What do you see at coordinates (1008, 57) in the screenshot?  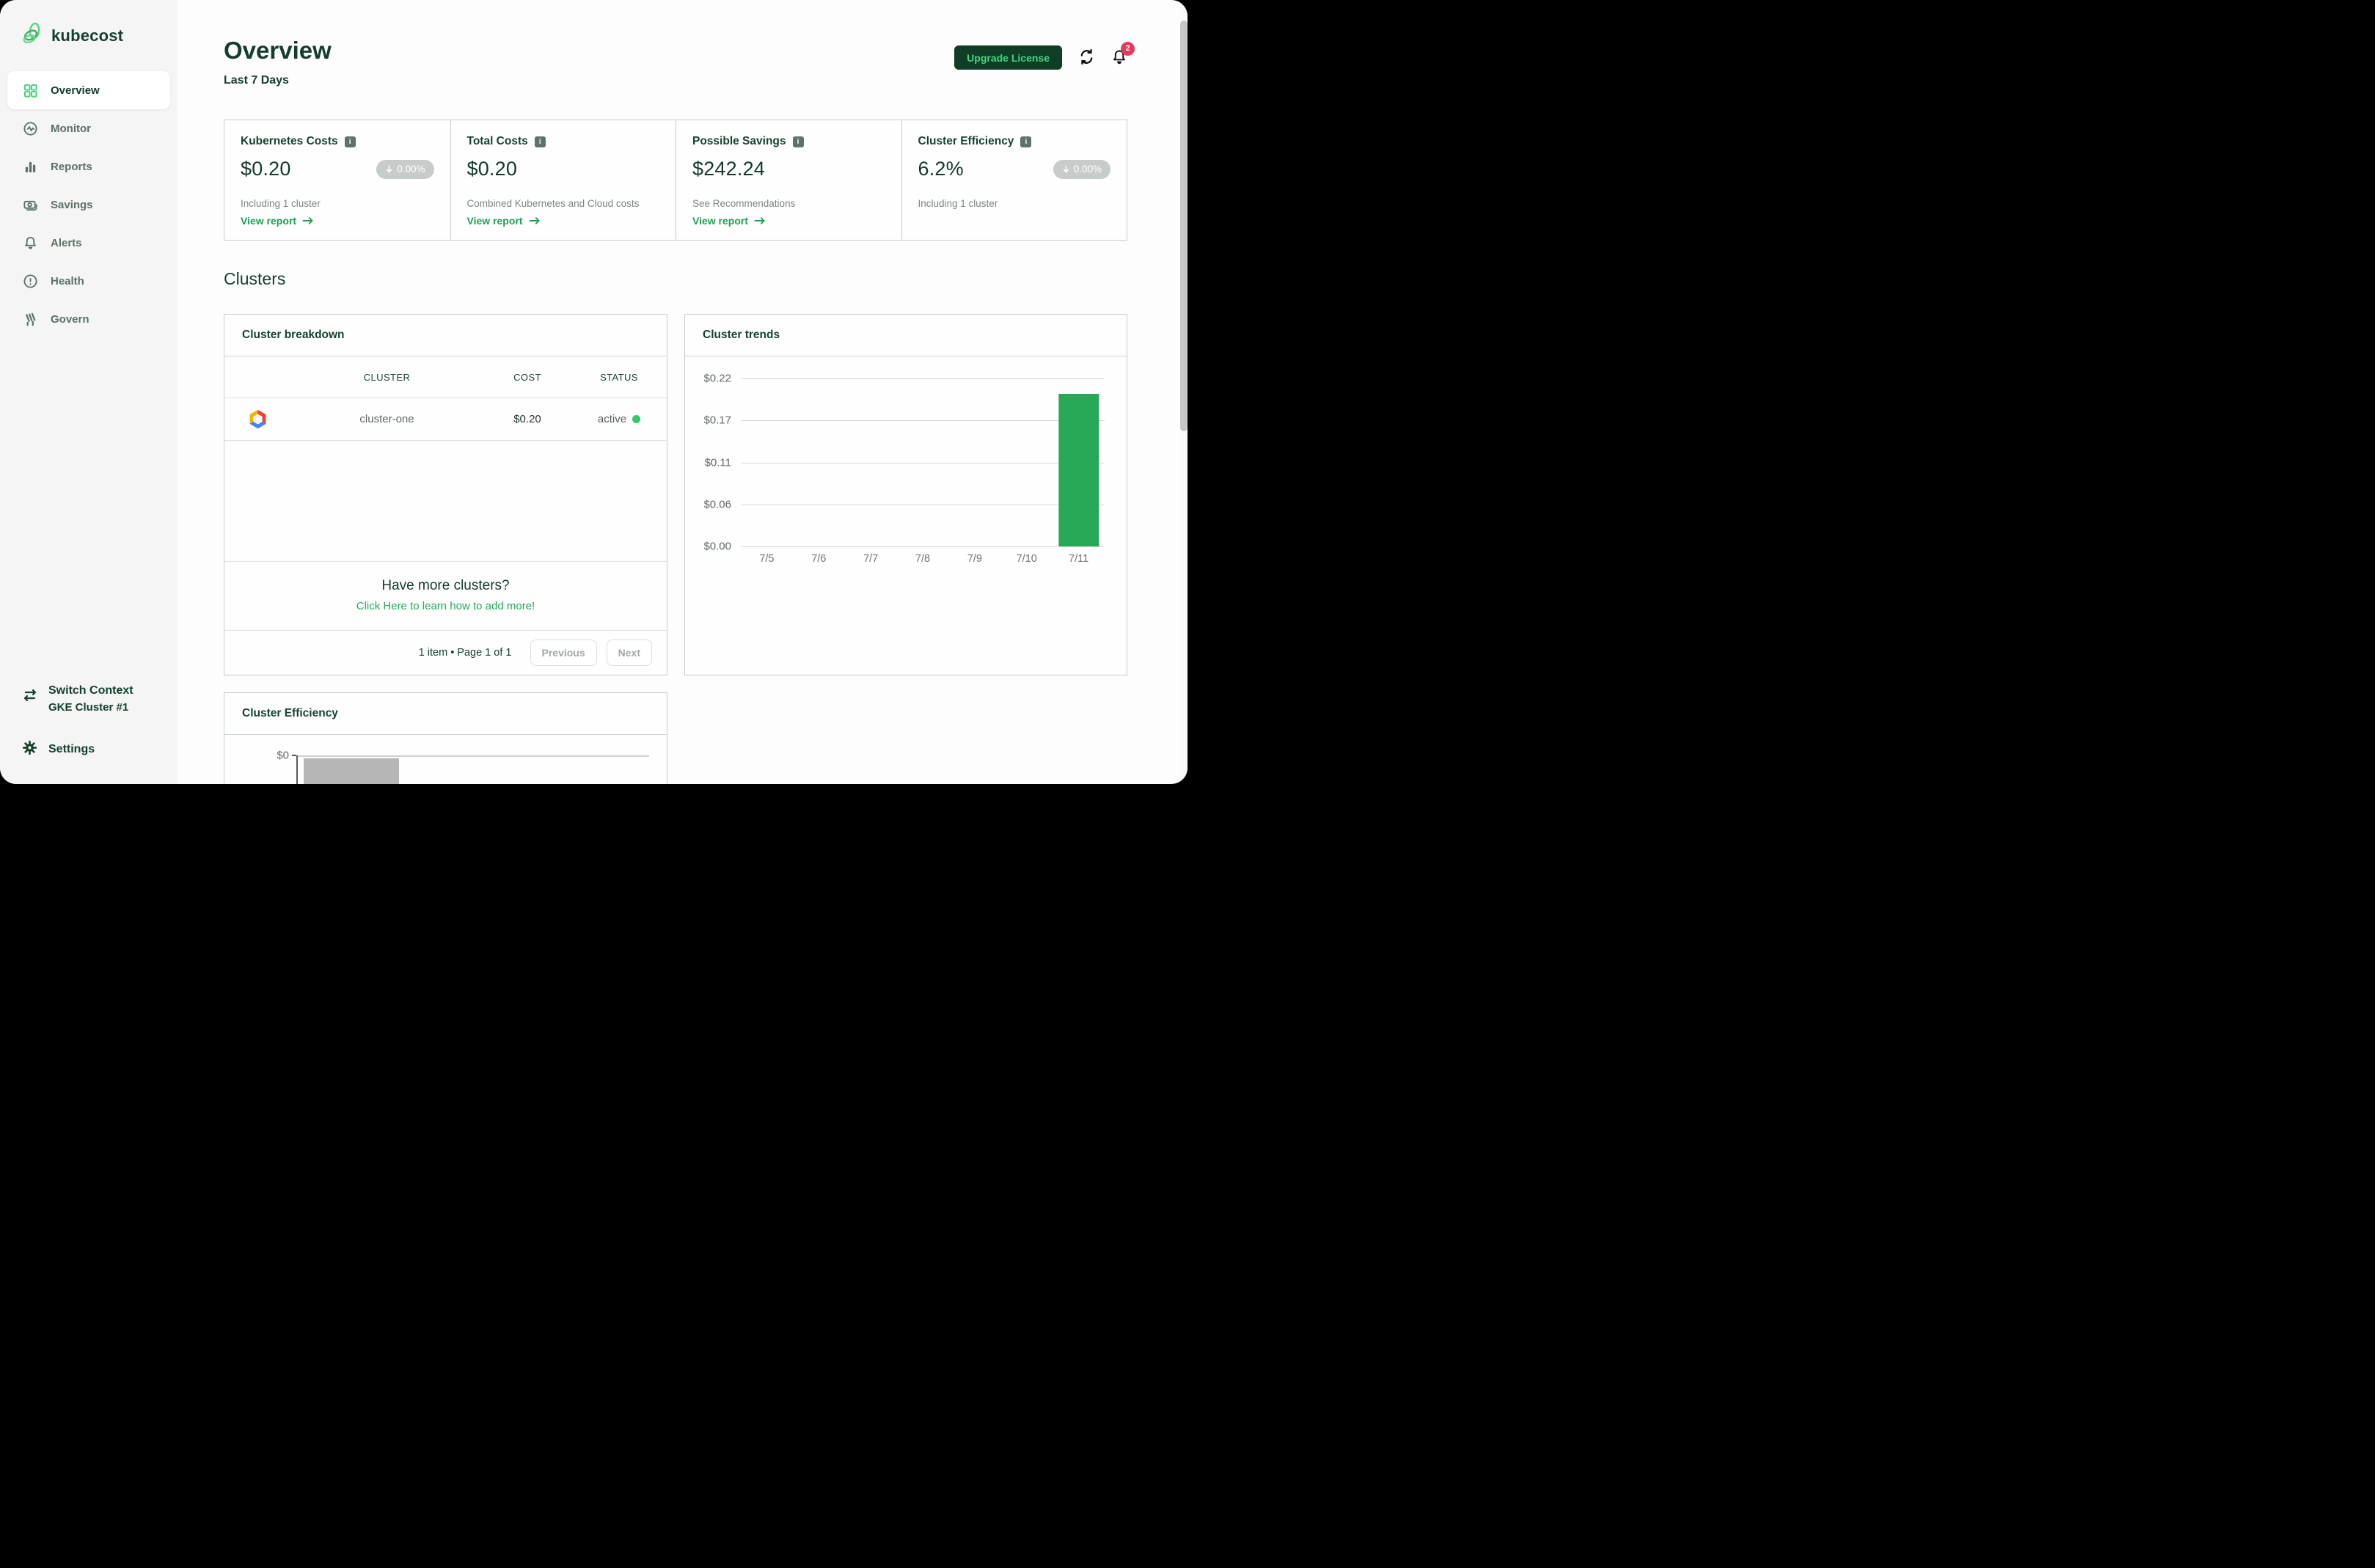 I see `upgrade-license-button: Upgrade License` at bounding box center [1008, 57].